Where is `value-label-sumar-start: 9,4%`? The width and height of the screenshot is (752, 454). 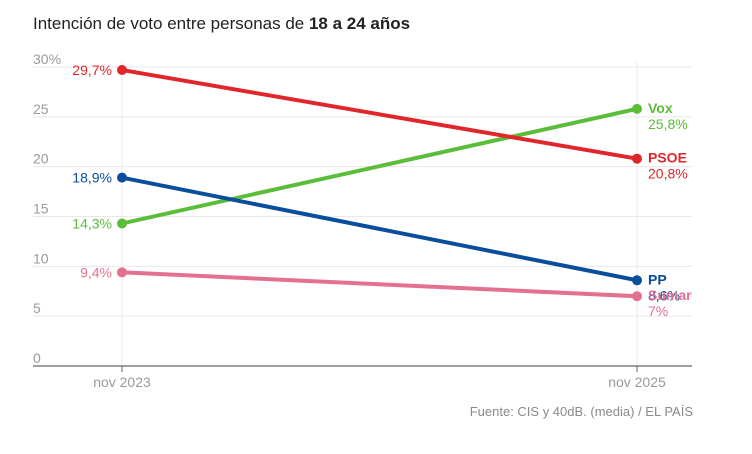 value-label-sumar-start: 9,4% is located at coordinates (96, 272).